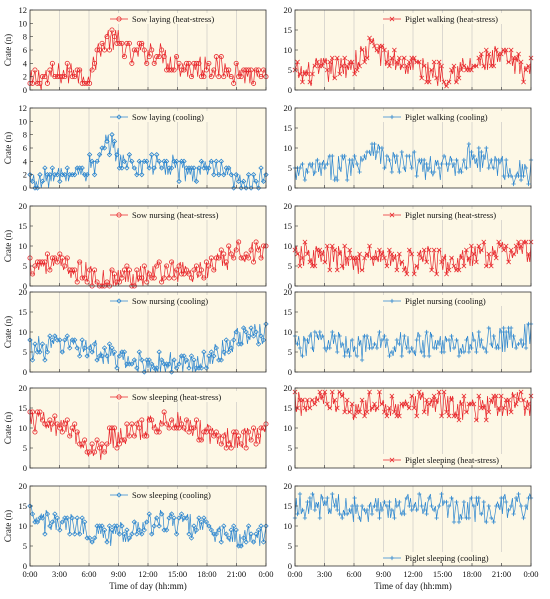  What do you see at coordinates (23, 121) in the screenshot?
I see `y-tick-label: 10` at bounding box center [23, 121].